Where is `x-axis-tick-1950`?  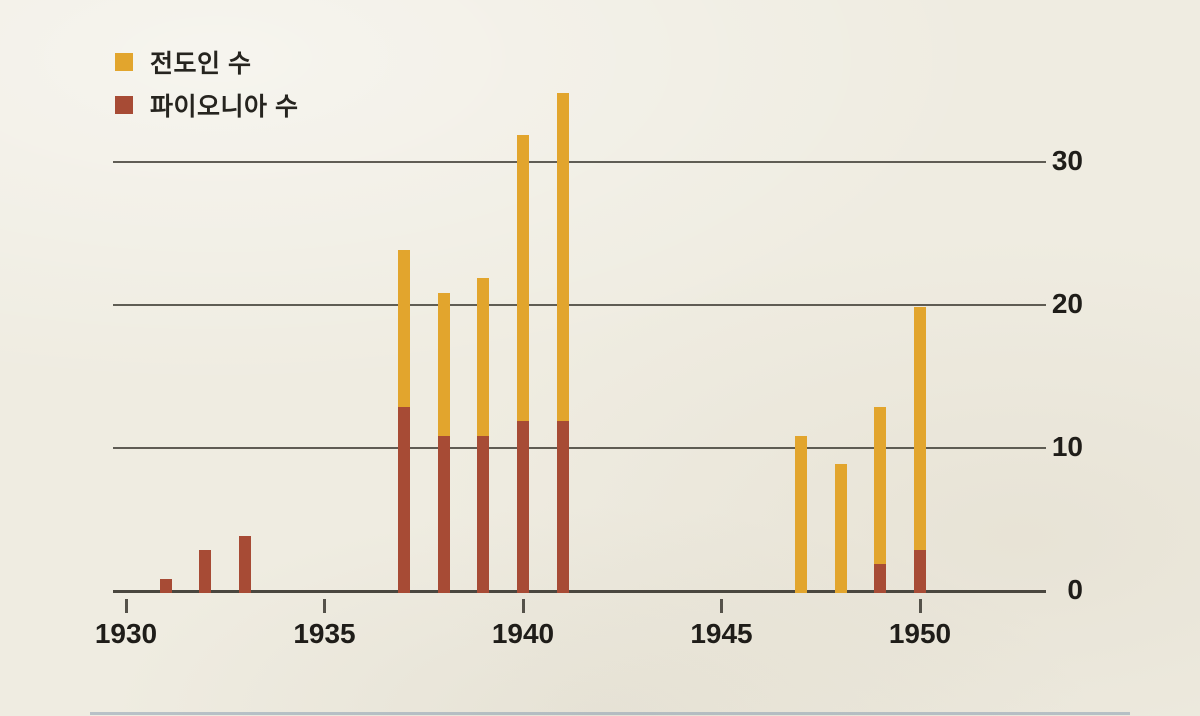
x-axis-tick-1950 is located at coordinates (920, 606).